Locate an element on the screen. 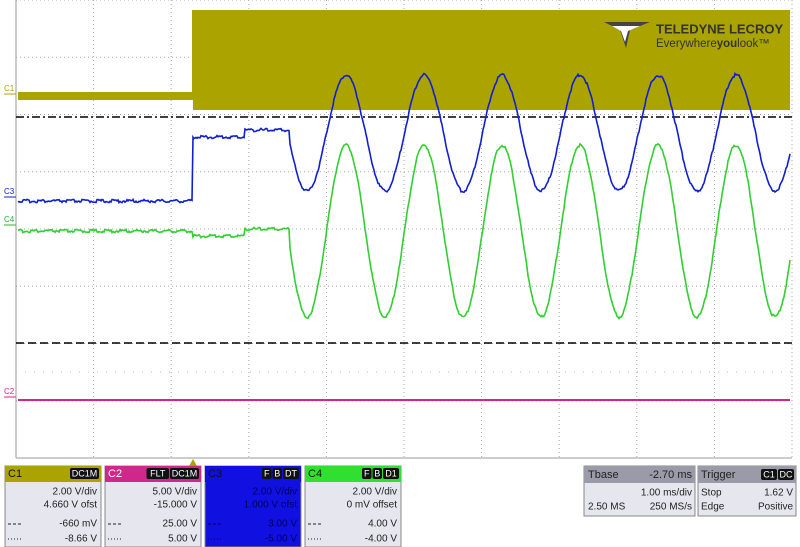 The image size is (800, 547). channel-upper: 25.00 V is located at coordinates (180, 524).